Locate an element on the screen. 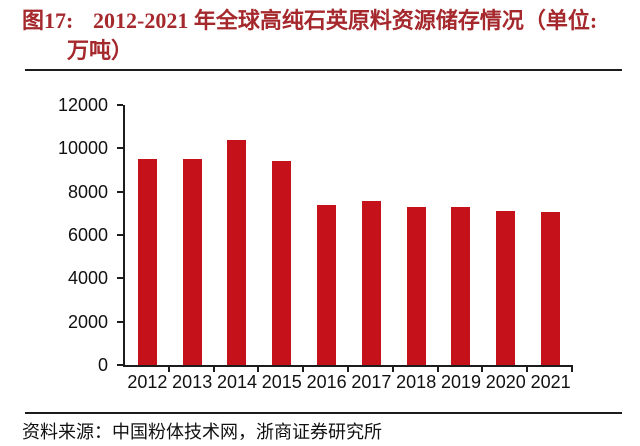  source-note: 资料来源：中国粉体技术网，浙商证券研究所 is located at coordinates (202, 431).